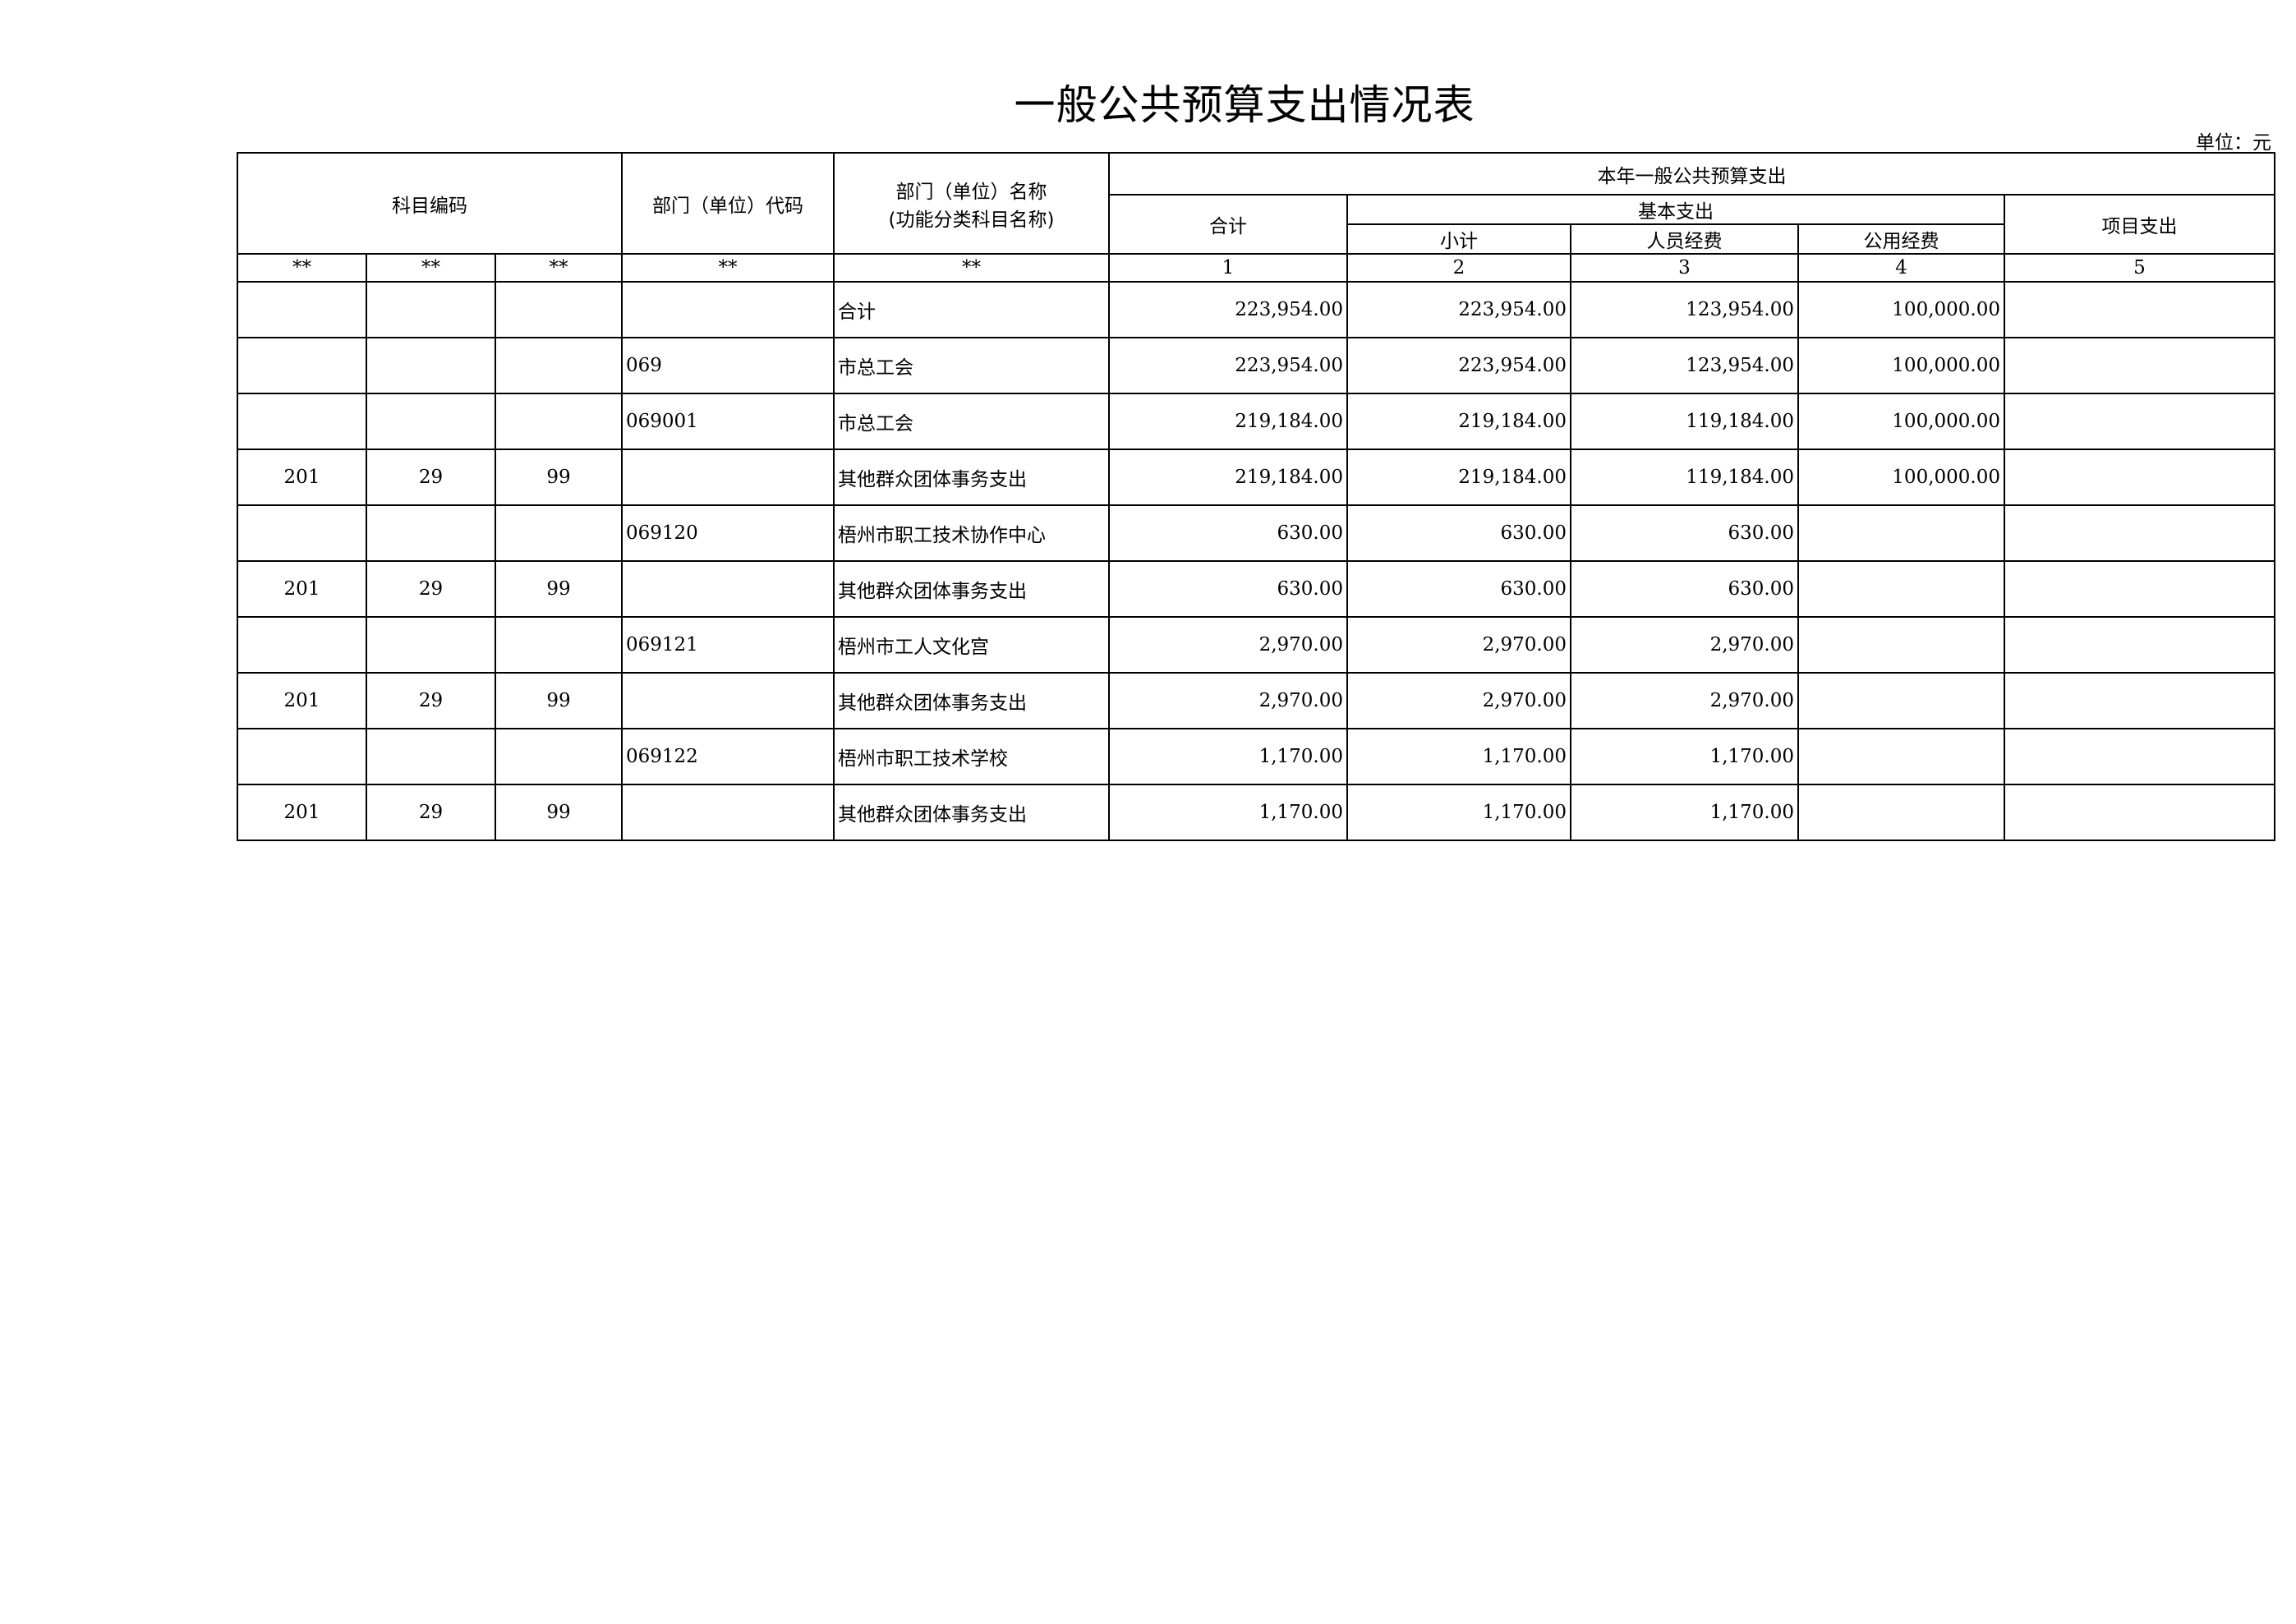  Describe the element at coordinates (728, 533) in the screenshot. I see `cell-dept-code: 069120` at that location.